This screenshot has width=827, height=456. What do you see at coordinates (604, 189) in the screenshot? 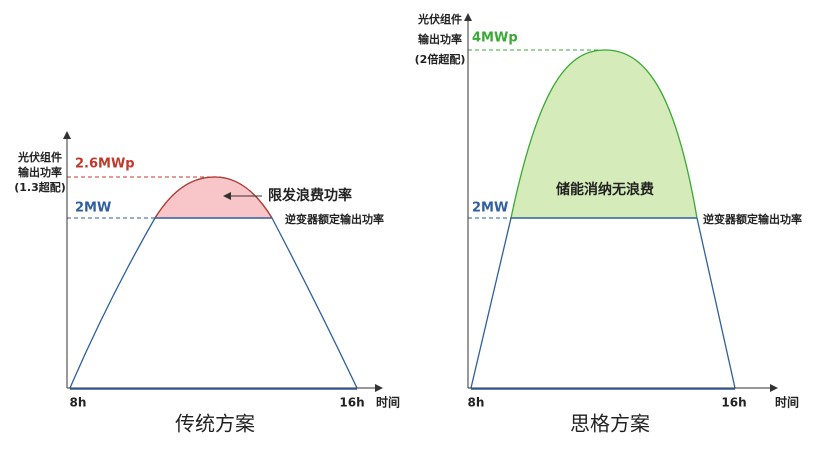
I see `area-label: 储能消纳无浪费` at bounding box center [604, 189].